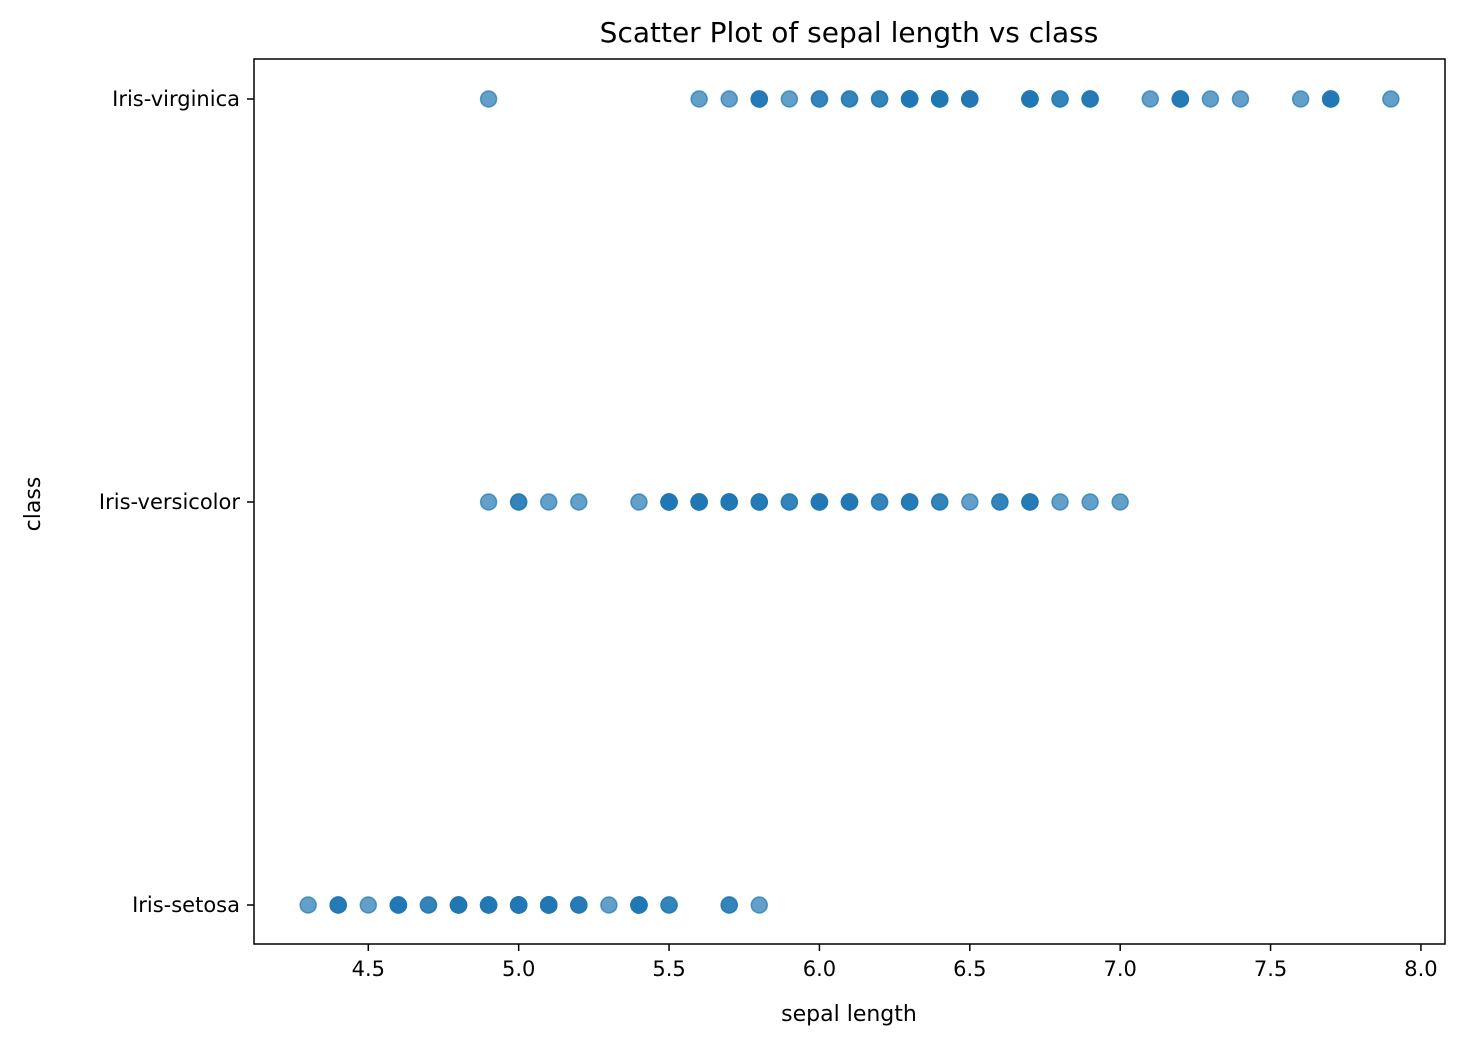 The width and height of the screenshot is (1463, 1046). What do you see at coordinates (176, 99) in the screenshot?
I see `y-tick-label: Iris-virginica` at bounding box center [176, 99].